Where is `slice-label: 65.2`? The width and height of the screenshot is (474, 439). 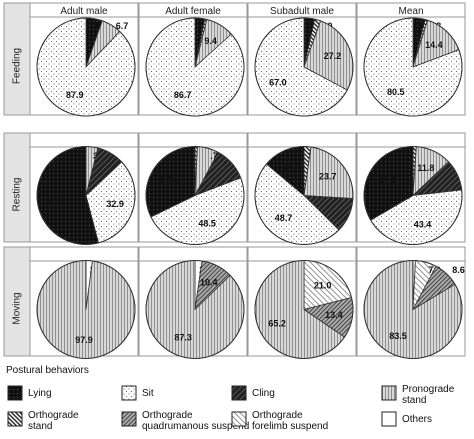
slice-label: 65.2 is located at coordinates (277, 324).